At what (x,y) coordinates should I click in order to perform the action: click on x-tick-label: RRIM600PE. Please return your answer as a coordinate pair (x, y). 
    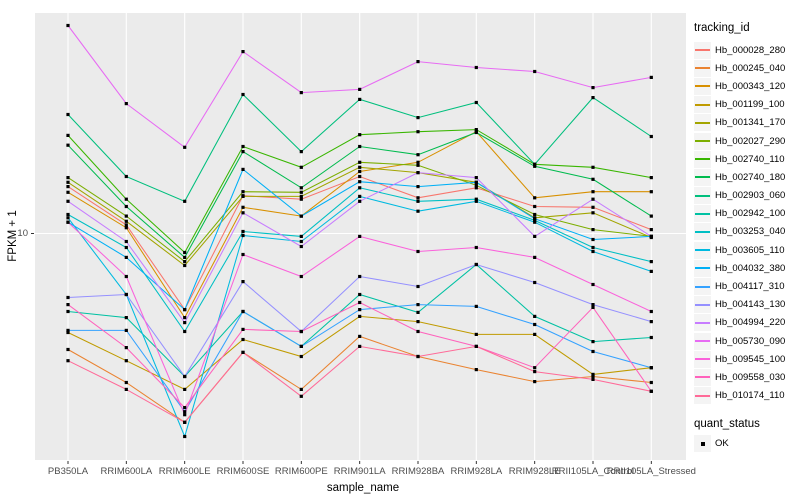
    Looking at the image, I should click on (301, 471).